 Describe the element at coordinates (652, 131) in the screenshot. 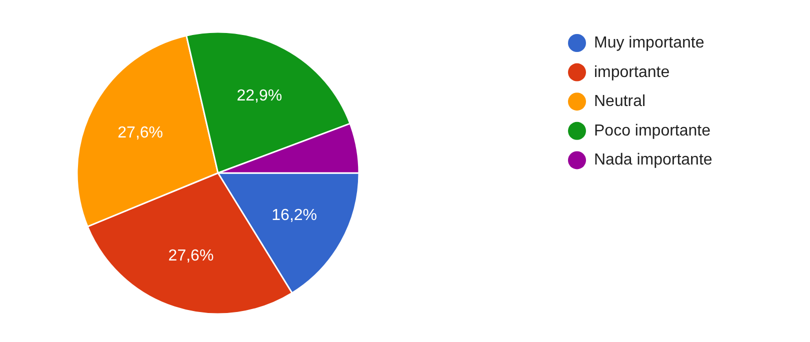

I see `legend-label: Poco importante` at that location.